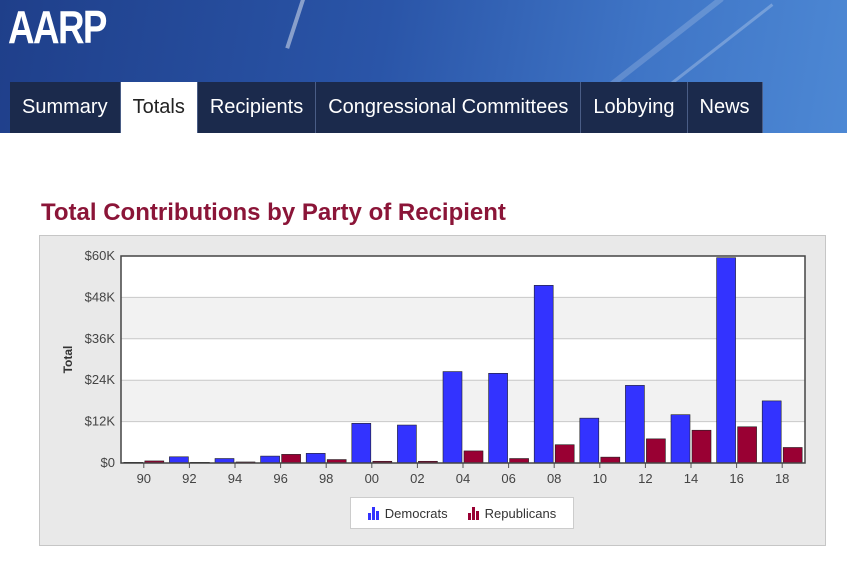 The image size is (847, 564). Describe the element at coordinates (280, 478) in the screenshot. I see `x-tick-label: 96` at that location.